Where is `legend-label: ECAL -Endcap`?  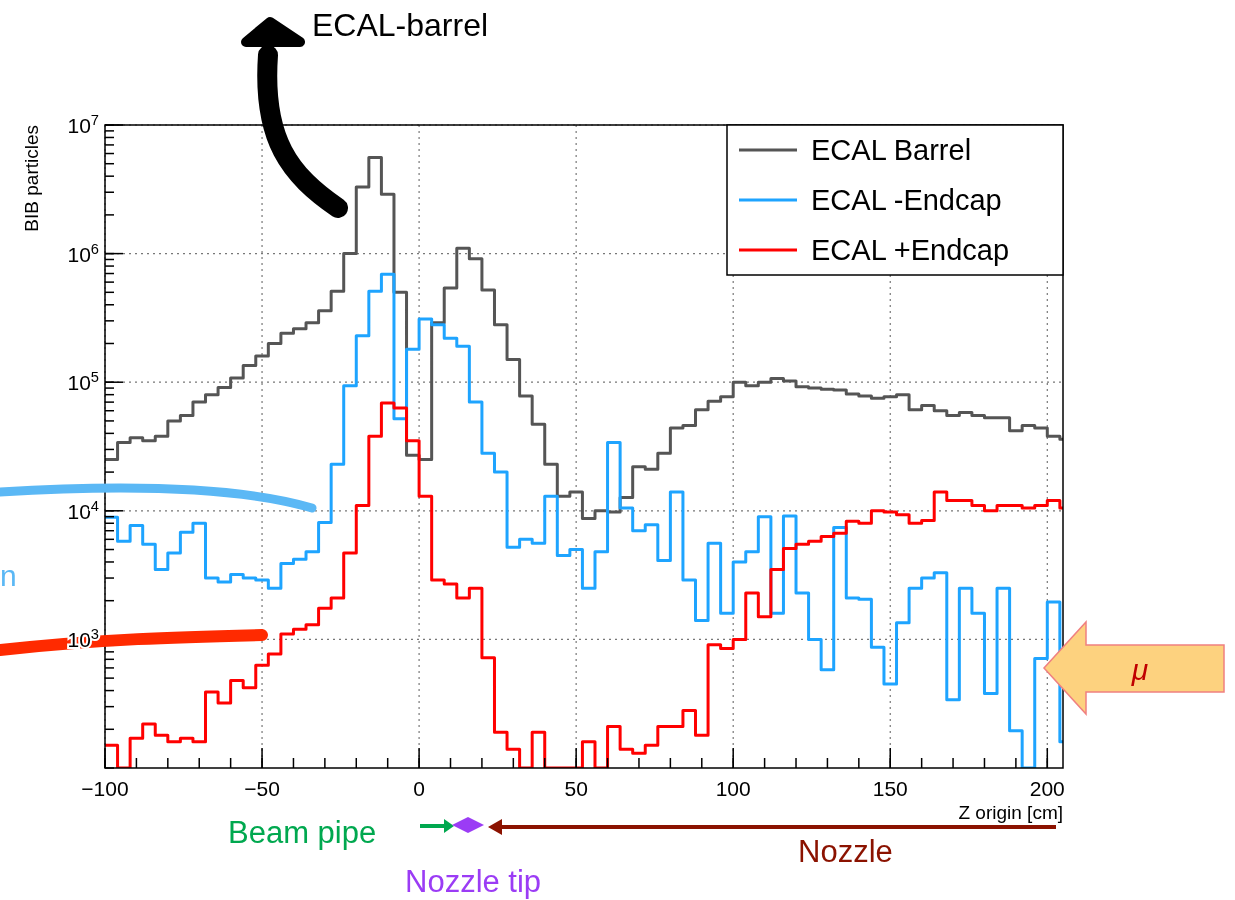
legend-label: ECAL -Endcap is located at coordinates (906, 200).